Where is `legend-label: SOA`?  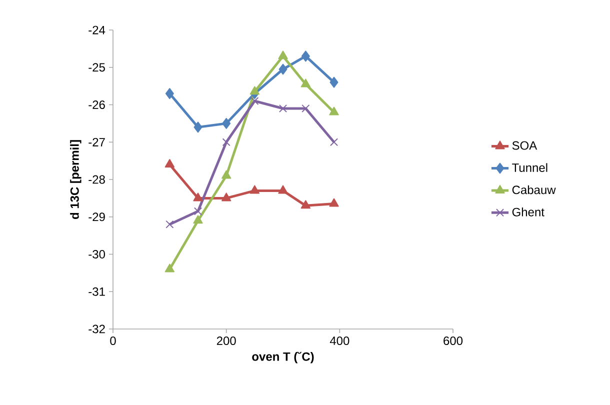
legend-label: SOA is located at coordinates (525, 145).